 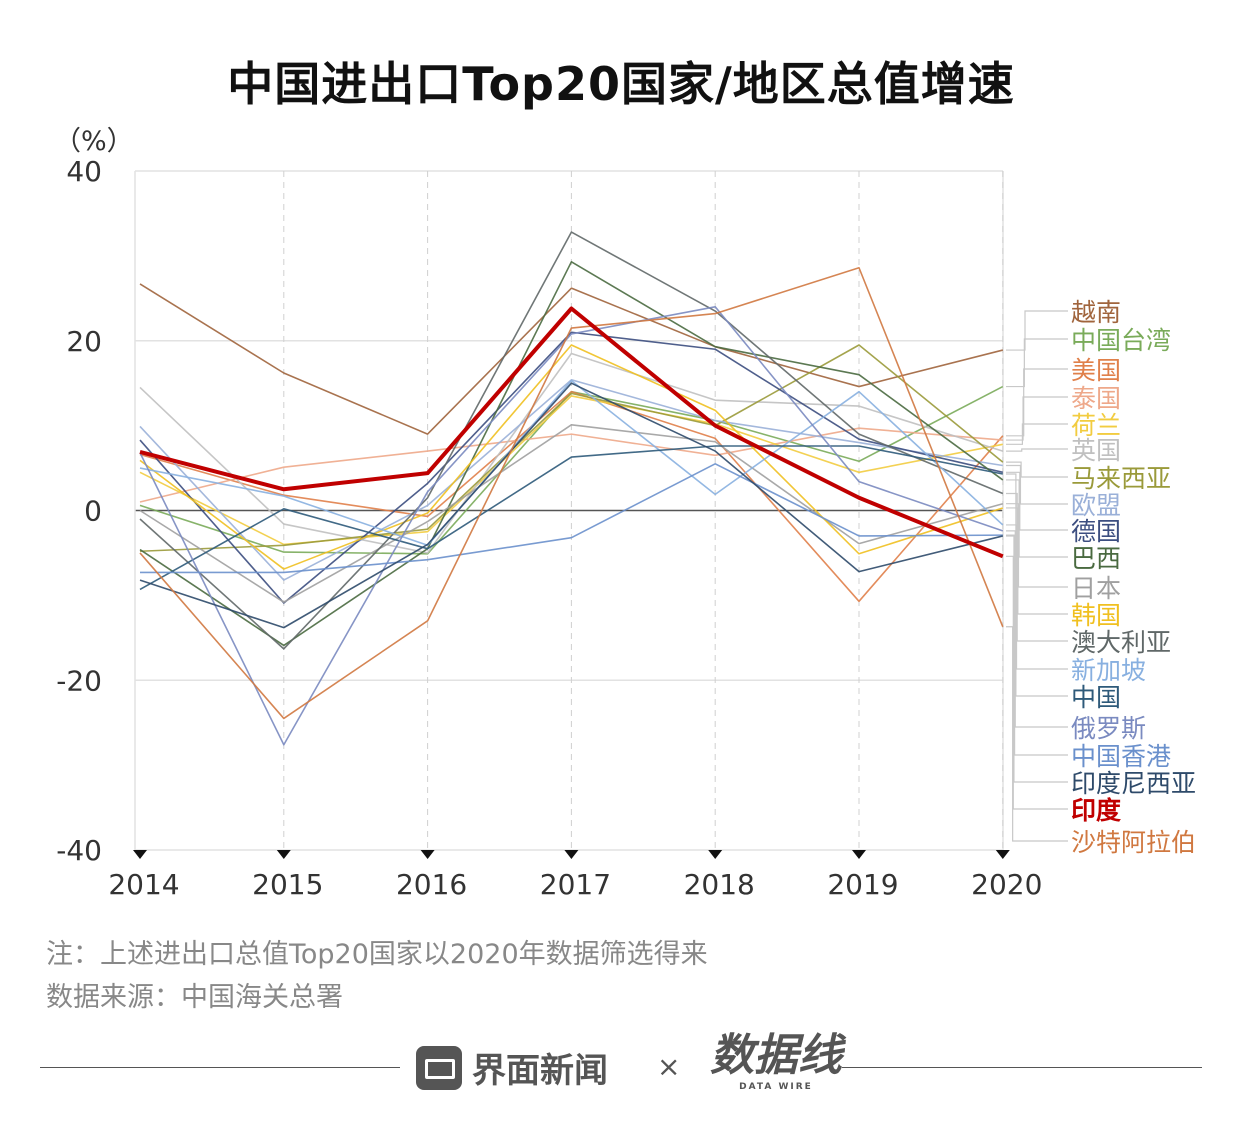 What do you see at coordinates (1096, 505) in the screenshot?
I see `legend-label: 欧盟` at bounding box center [1096, 505].